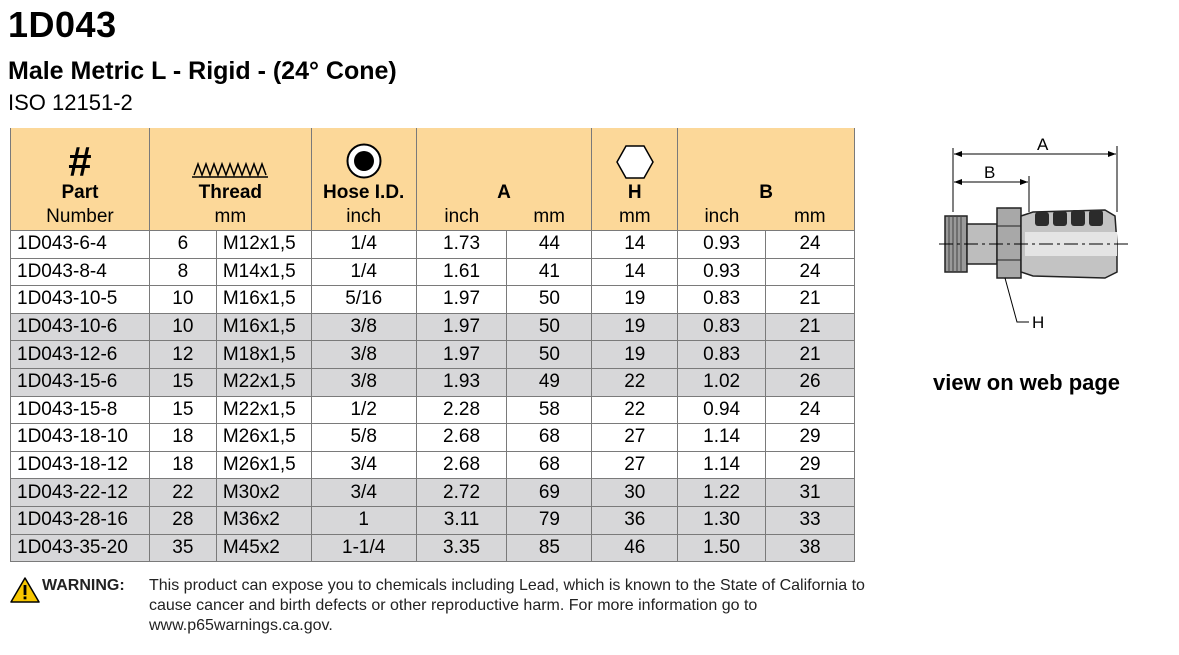 The width and height of the screenshot is (1179, 655). Describe the element at coordinates (80, 327) in the screenshot. I see `cell-part-number: 1D043-10-6` at that location.